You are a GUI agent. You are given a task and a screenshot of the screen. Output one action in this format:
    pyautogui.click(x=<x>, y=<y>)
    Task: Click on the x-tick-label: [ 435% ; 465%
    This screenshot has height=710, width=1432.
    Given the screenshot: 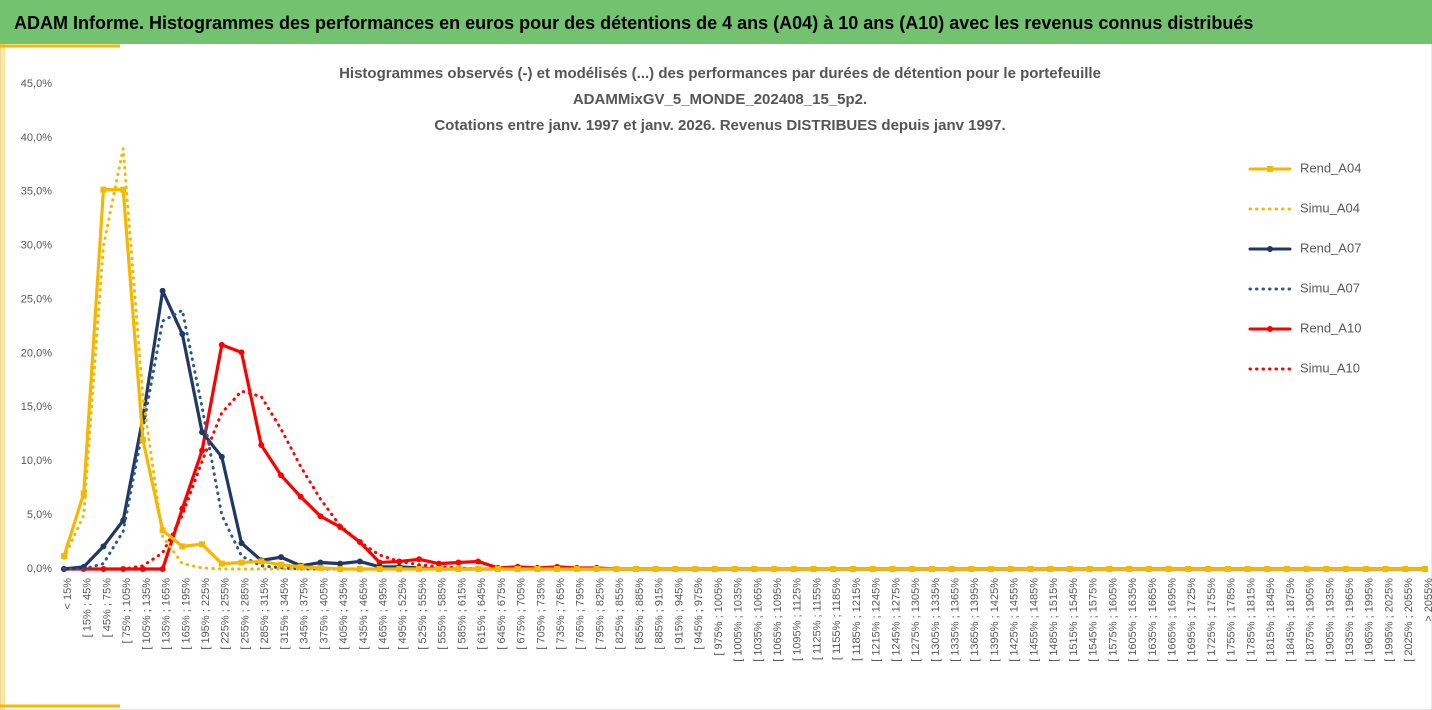 What is the action you would take?
    pyautogui.click(x=364, y=614)
    